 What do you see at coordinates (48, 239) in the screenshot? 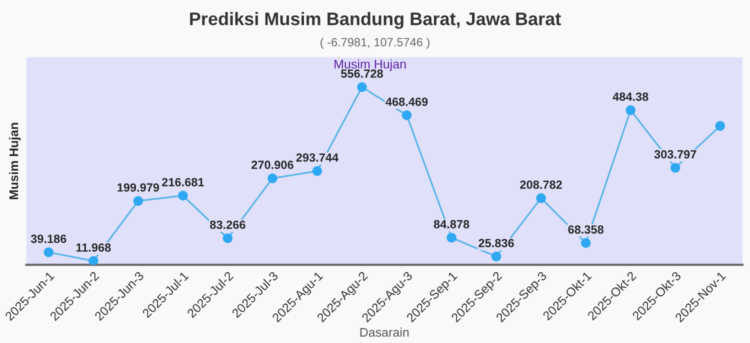
I see `data-label: 39.186` at bounding box center [48, 239].